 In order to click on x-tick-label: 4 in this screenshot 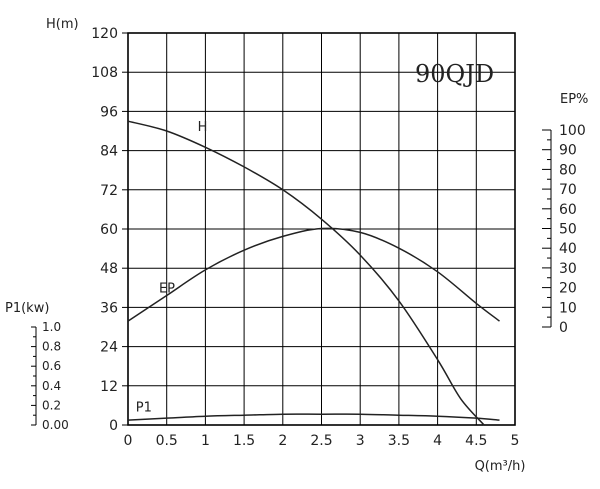, I will do `click(437, 441)`.